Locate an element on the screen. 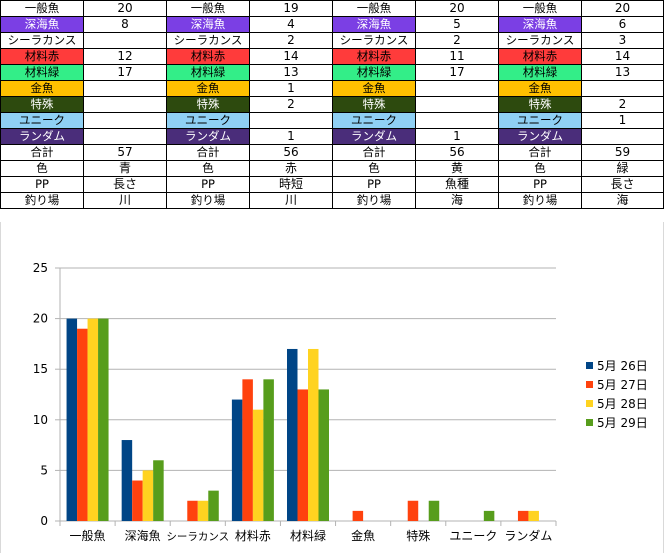 Image resolution: width=664 pixels, height=553 pixels. value-cell: 8 is located at coordinates (125, 24).